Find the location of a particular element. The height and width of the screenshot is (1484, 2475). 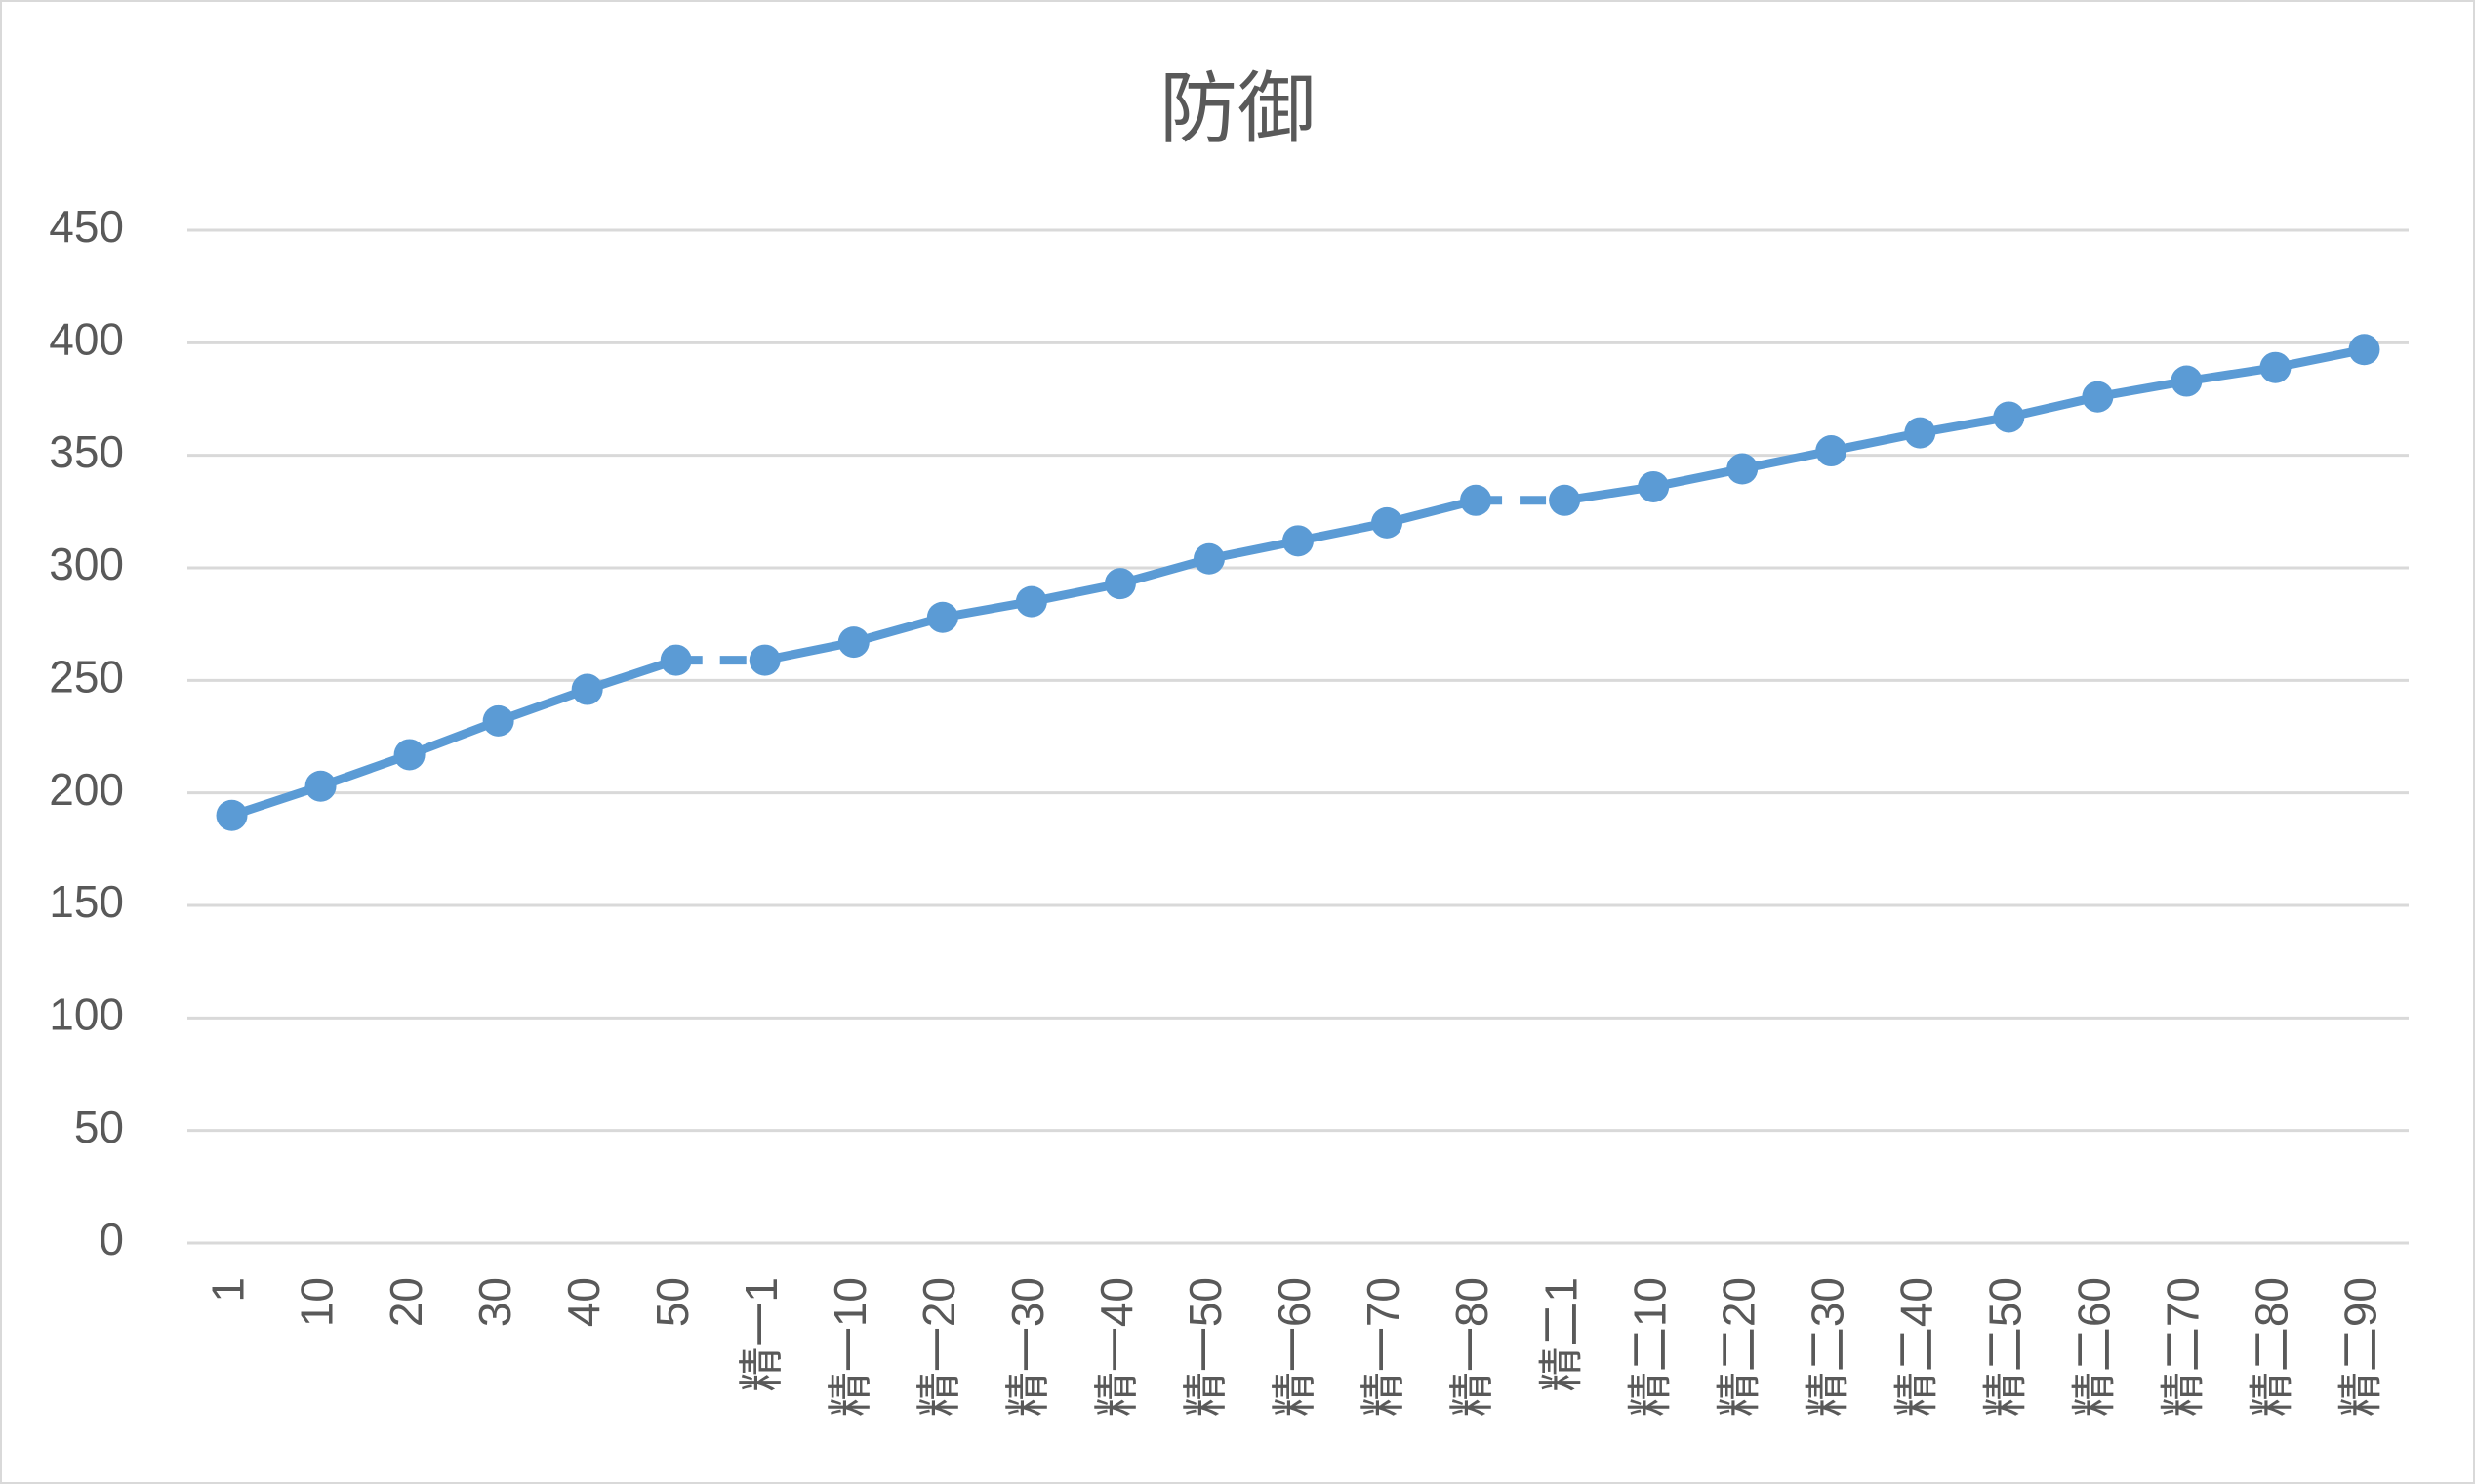

y-tick-label: 250 is located at coordinates (86, 676).